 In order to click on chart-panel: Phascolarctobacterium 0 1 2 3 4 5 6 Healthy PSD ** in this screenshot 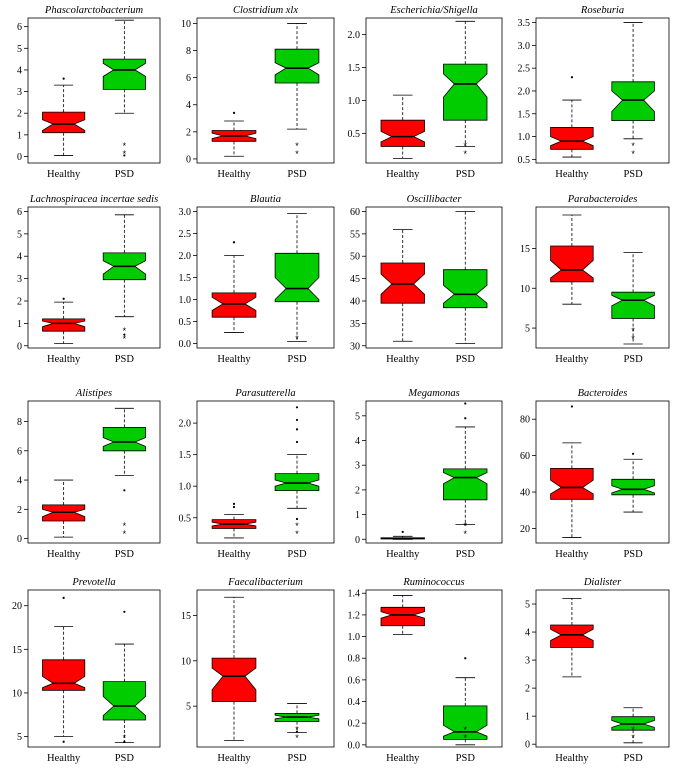, I will do `click(89, 92)`.